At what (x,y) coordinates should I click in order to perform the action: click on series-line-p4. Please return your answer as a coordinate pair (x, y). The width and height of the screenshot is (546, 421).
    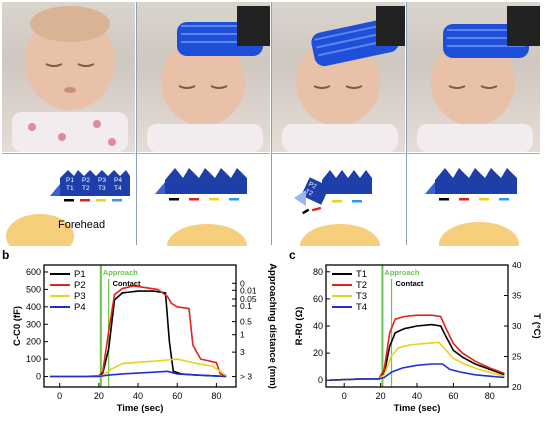
    Looking at the image, I should click on (138, 374).